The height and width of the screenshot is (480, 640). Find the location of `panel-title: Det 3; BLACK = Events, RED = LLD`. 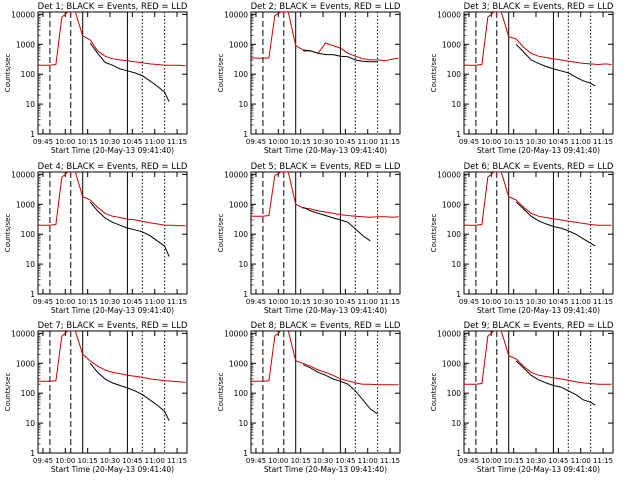

panel-title: Det 3; BLACK = Events, RED = LLD is located at coordinates (539, 7).